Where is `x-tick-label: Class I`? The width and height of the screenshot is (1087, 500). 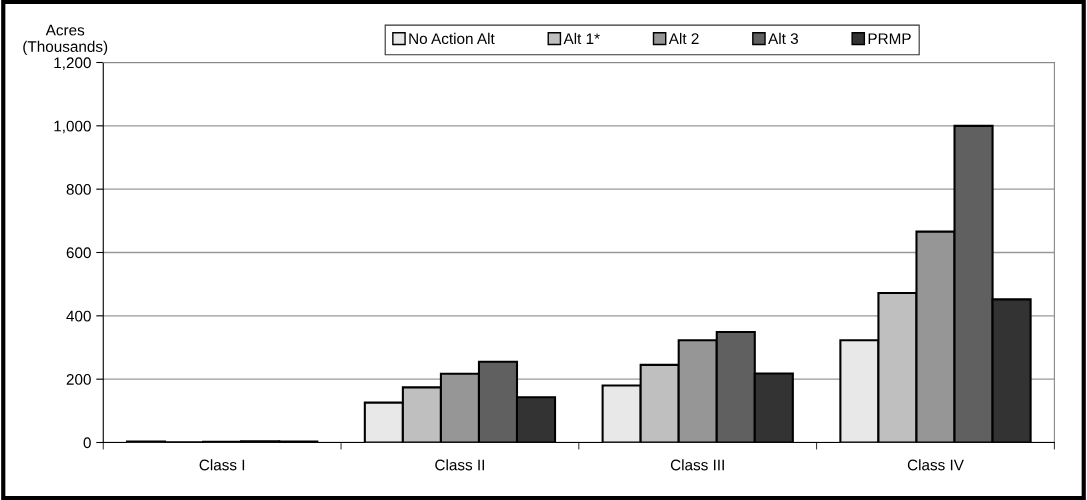 x-tick-label: Class I is located at coordinates (222, 465).